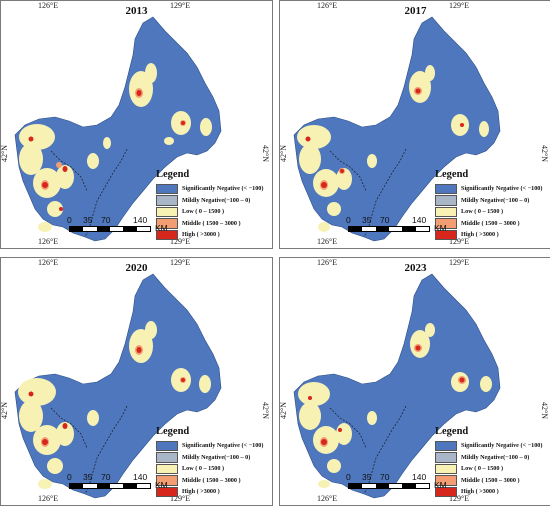  Describe the element at coordinates (209, 224) in the screenshot. I see `legend-item: Middle ( 1500 – 3000 )` at that location.